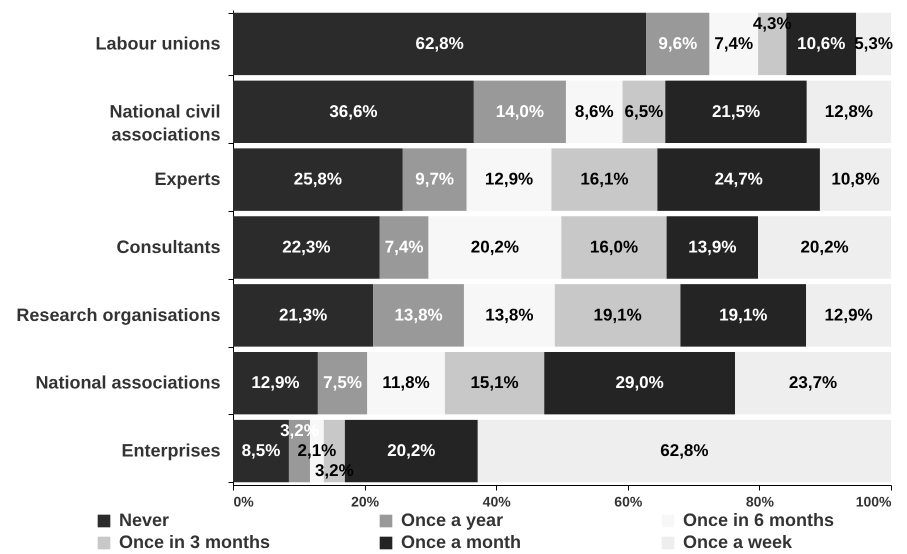 This screenshot has height=554, width=907. What do you see at coordinates (614, 247) in the screenshot?
I see `data-label: 16,0%` at bounding box center [614, 247].